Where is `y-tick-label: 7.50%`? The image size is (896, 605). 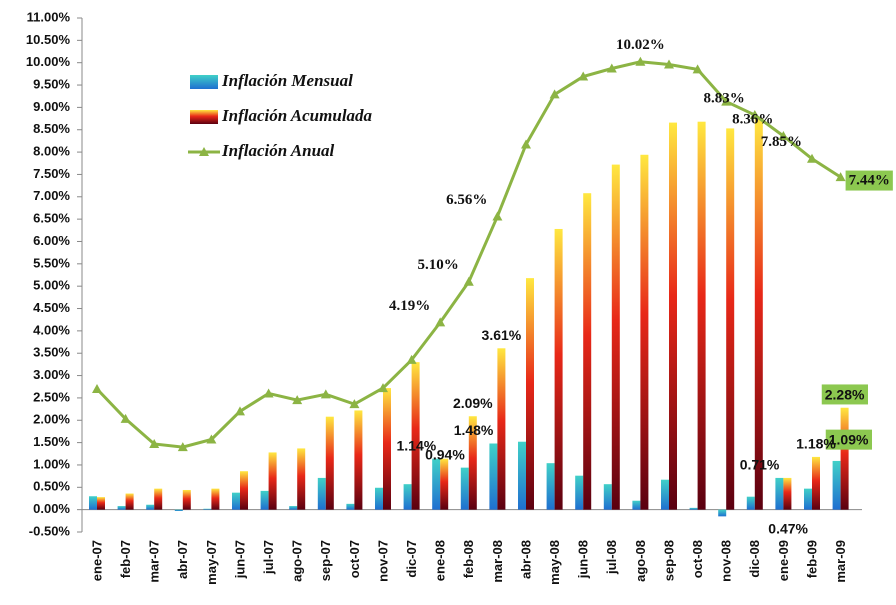
y-tick-label: 7.50% is located at coordinates (51, 173).